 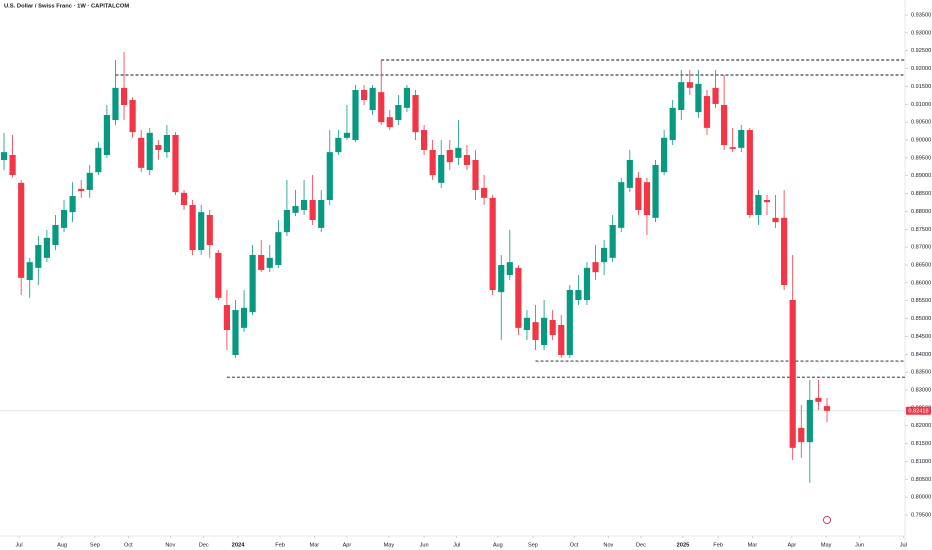 I want to click on y-tick-label: 0.80000, so click(x=921, y=498).